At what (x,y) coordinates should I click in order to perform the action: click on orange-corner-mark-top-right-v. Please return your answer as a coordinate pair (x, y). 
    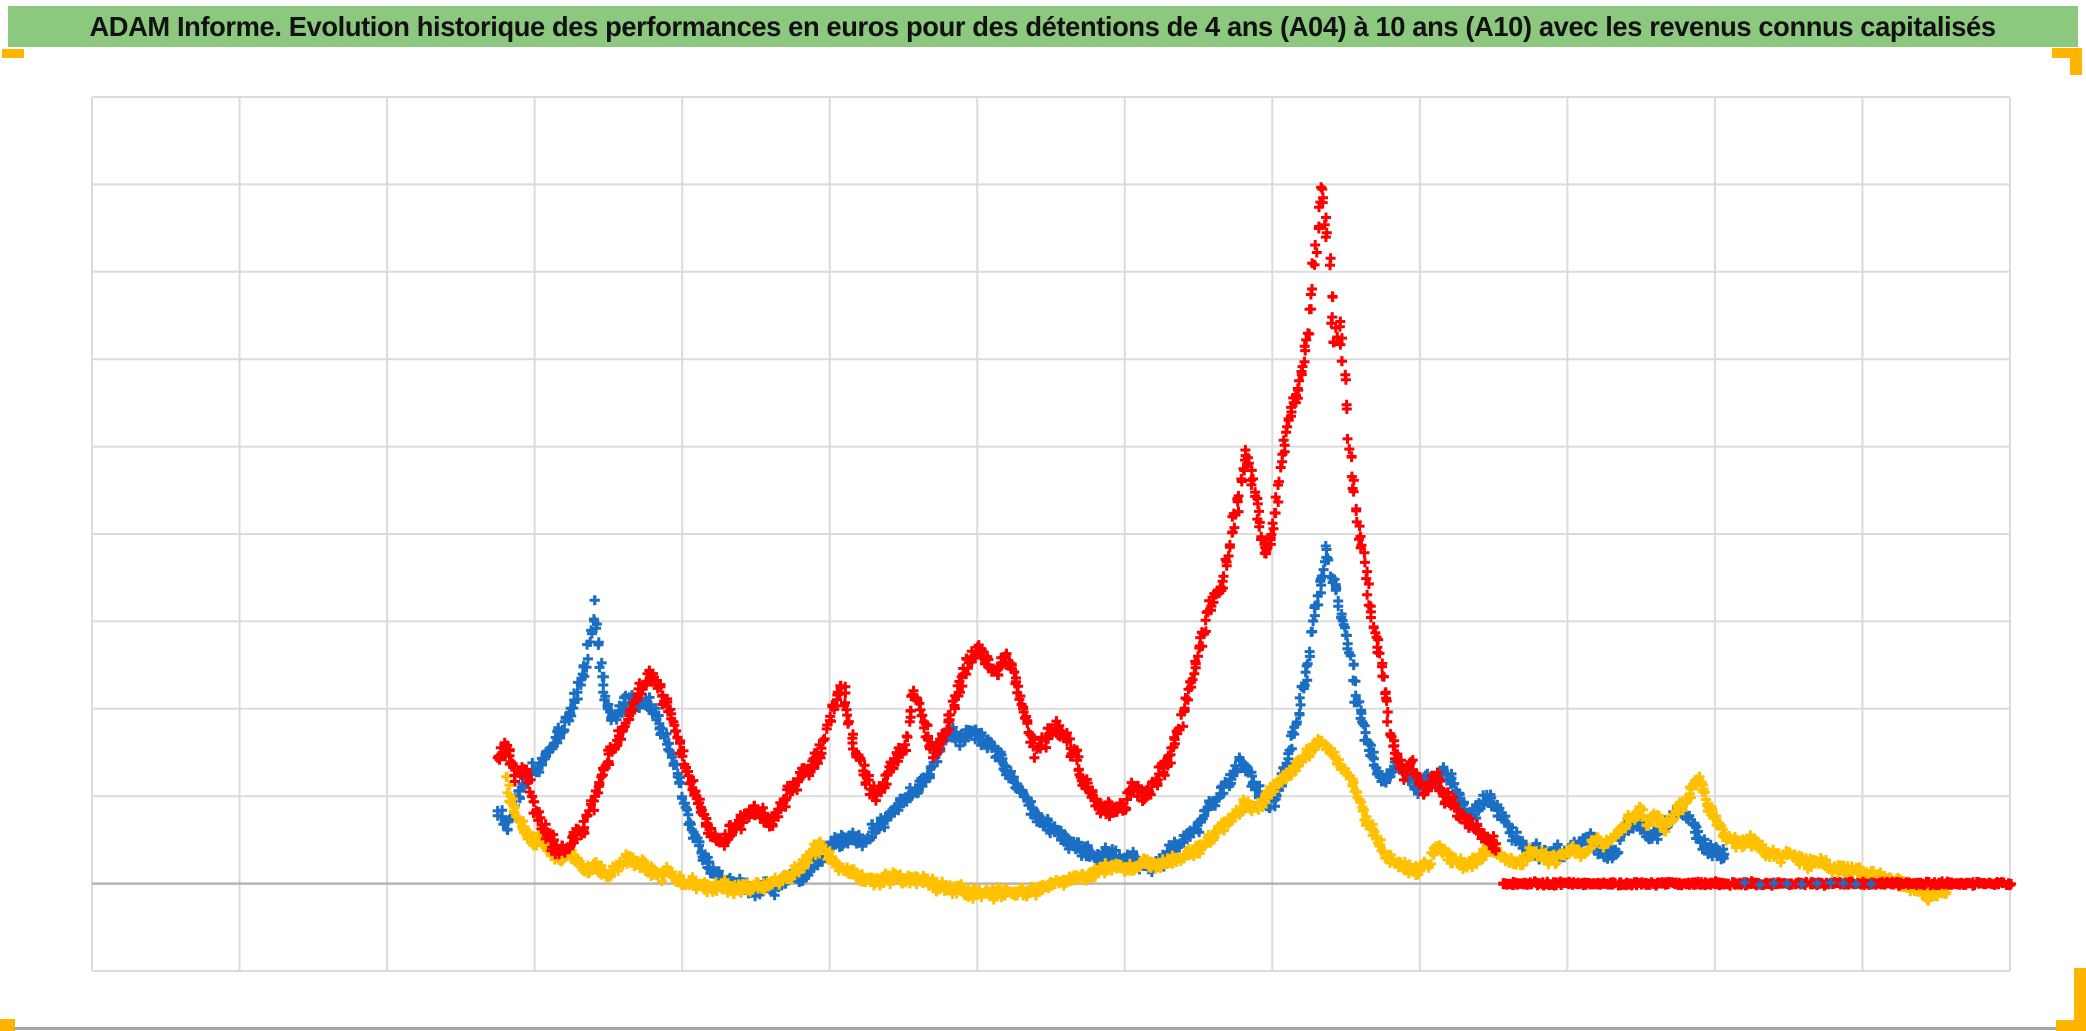
    Looking at the image, I should click on (2076, 61).